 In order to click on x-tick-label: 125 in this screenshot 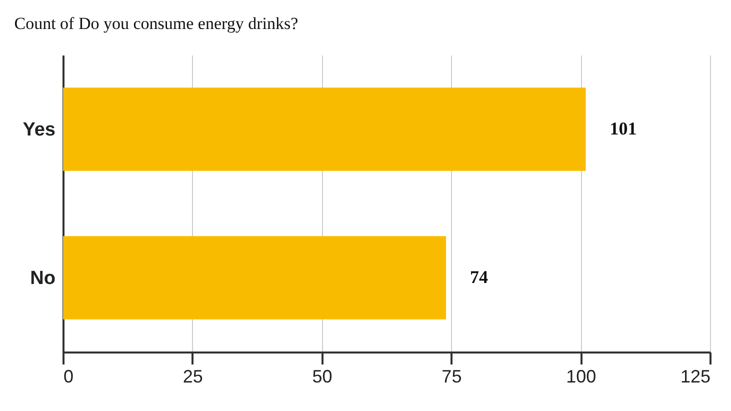, I will do `click(695, 376)`.